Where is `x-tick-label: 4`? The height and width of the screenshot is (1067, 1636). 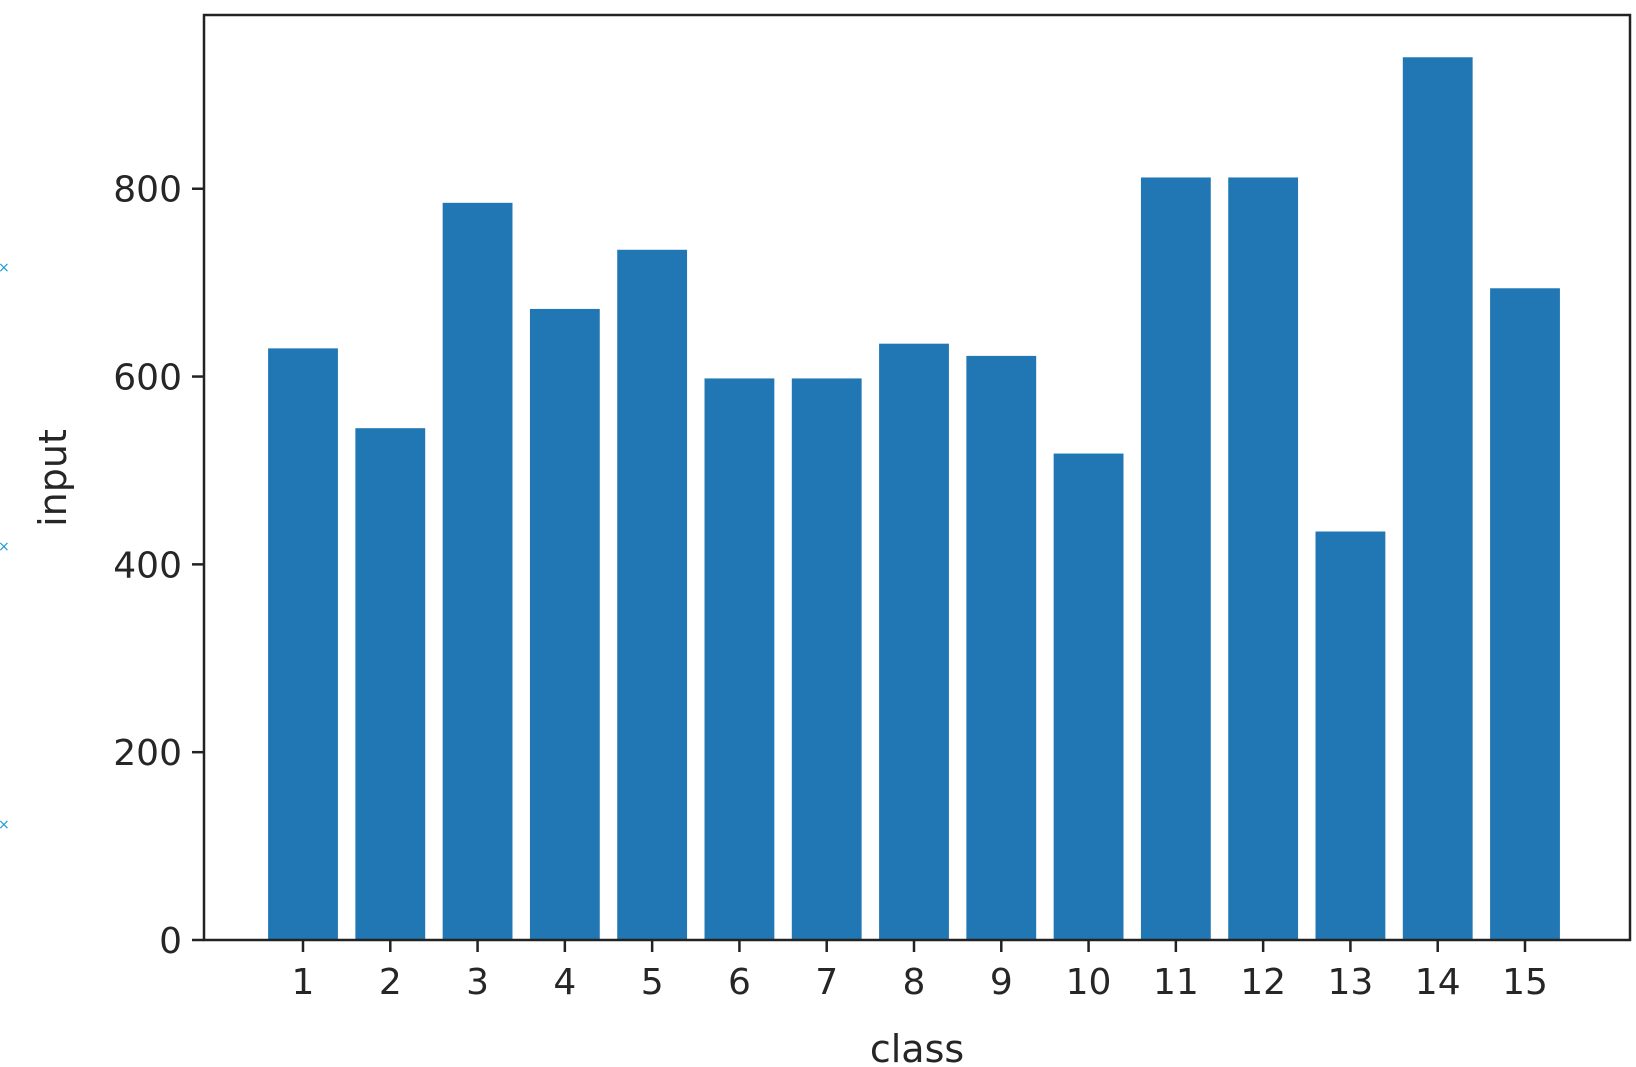 x-tick-label: 4 is located at coordinates (564, 982).